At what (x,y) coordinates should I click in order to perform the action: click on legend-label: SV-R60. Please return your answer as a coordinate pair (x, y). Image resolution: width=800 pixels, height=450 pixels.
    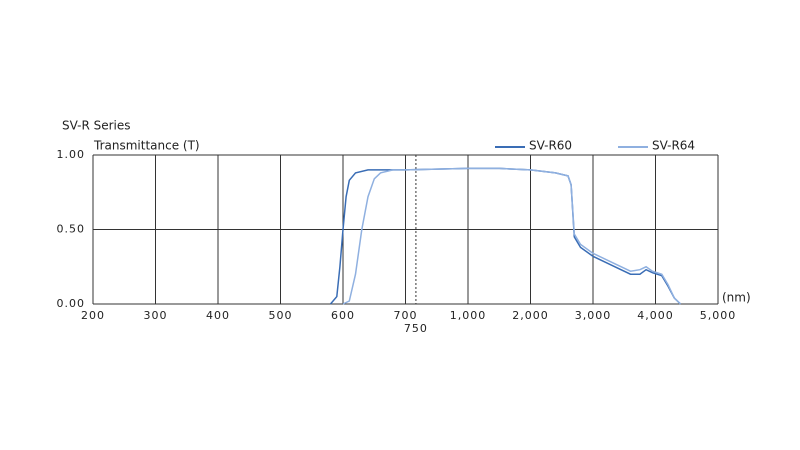
    Looking at the image, I should click on (550, 146).